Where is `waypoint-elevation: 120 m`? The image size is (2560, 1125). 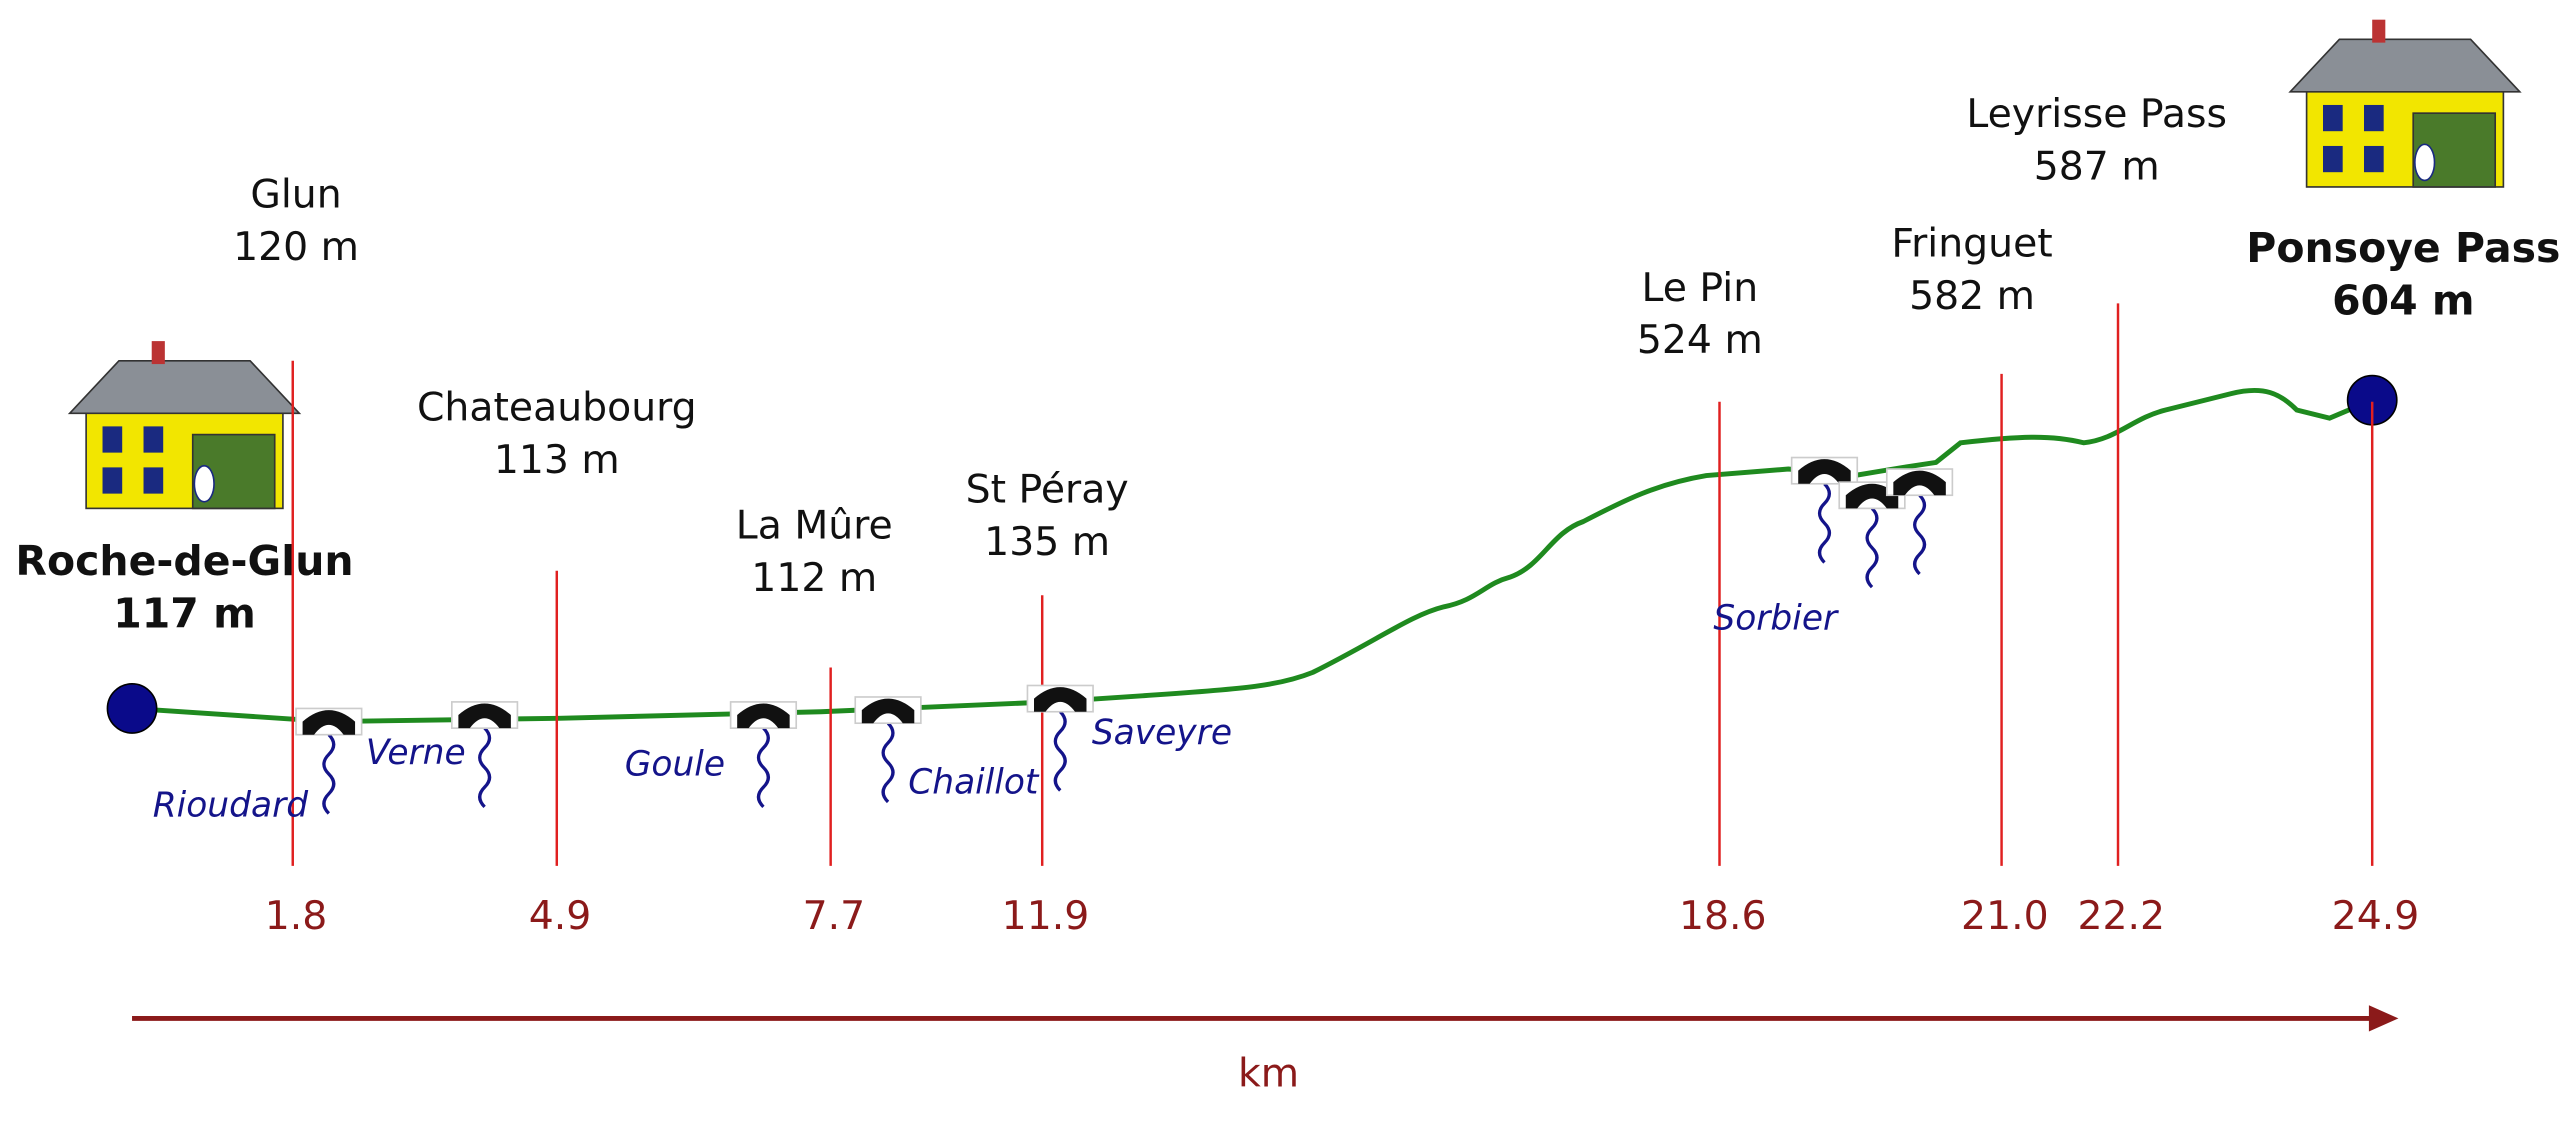
waypoint-elevation: 120 m is located at coordinates (296, 247).